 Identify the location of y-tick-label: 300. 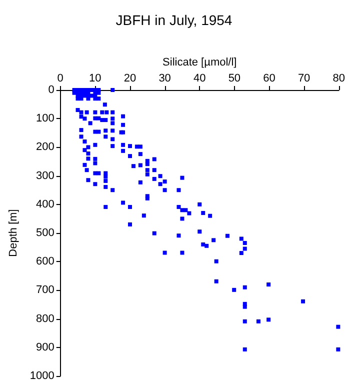
(45, 176).